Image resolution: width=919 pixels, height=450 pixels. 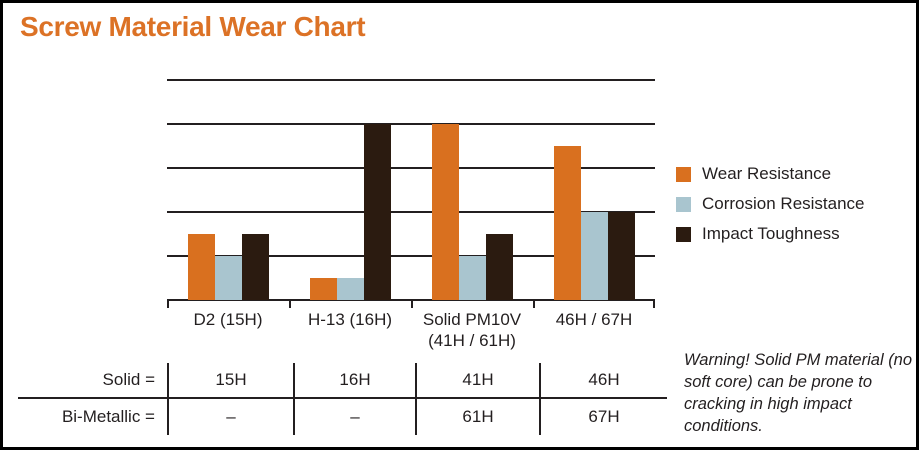 I want to click on legend-label: Corrosion Resistance, so click(x=783, y=203).